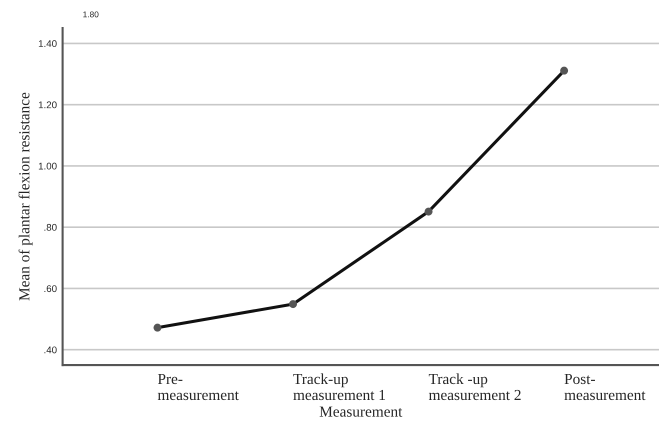 The width and height of the screenshot is (659, 432). I want to click on x-tick-label: Post- measurement, so click(605, 387).